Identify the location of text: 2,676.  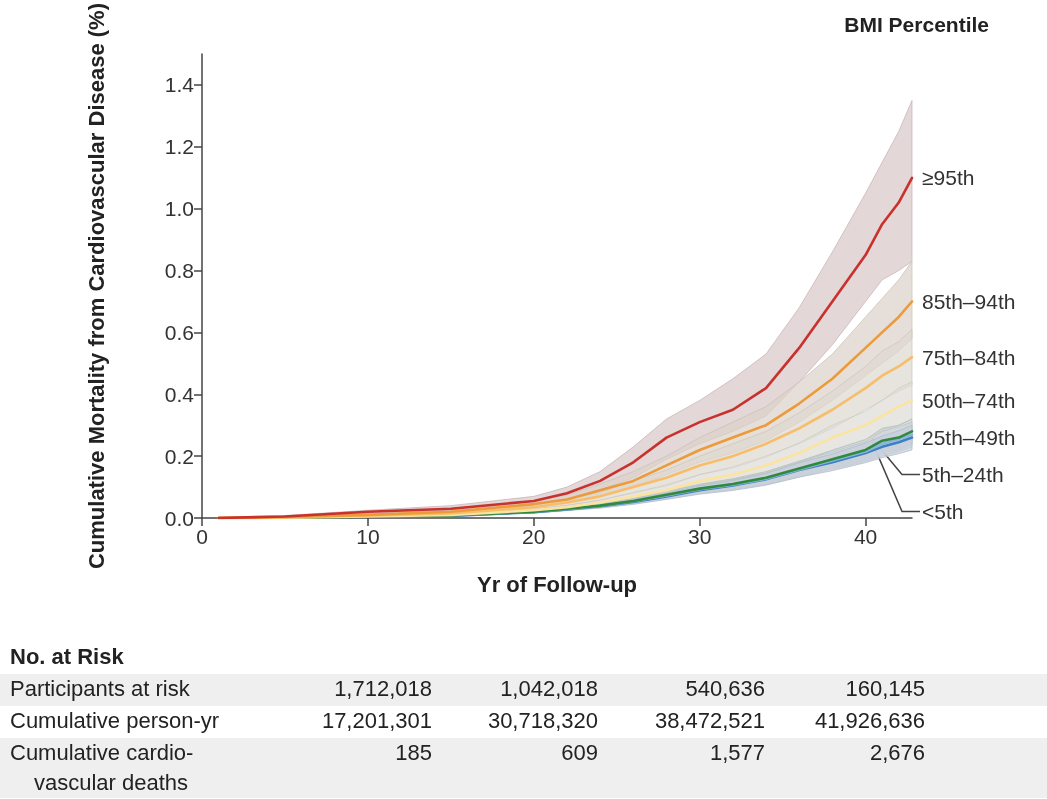
(896, 753).